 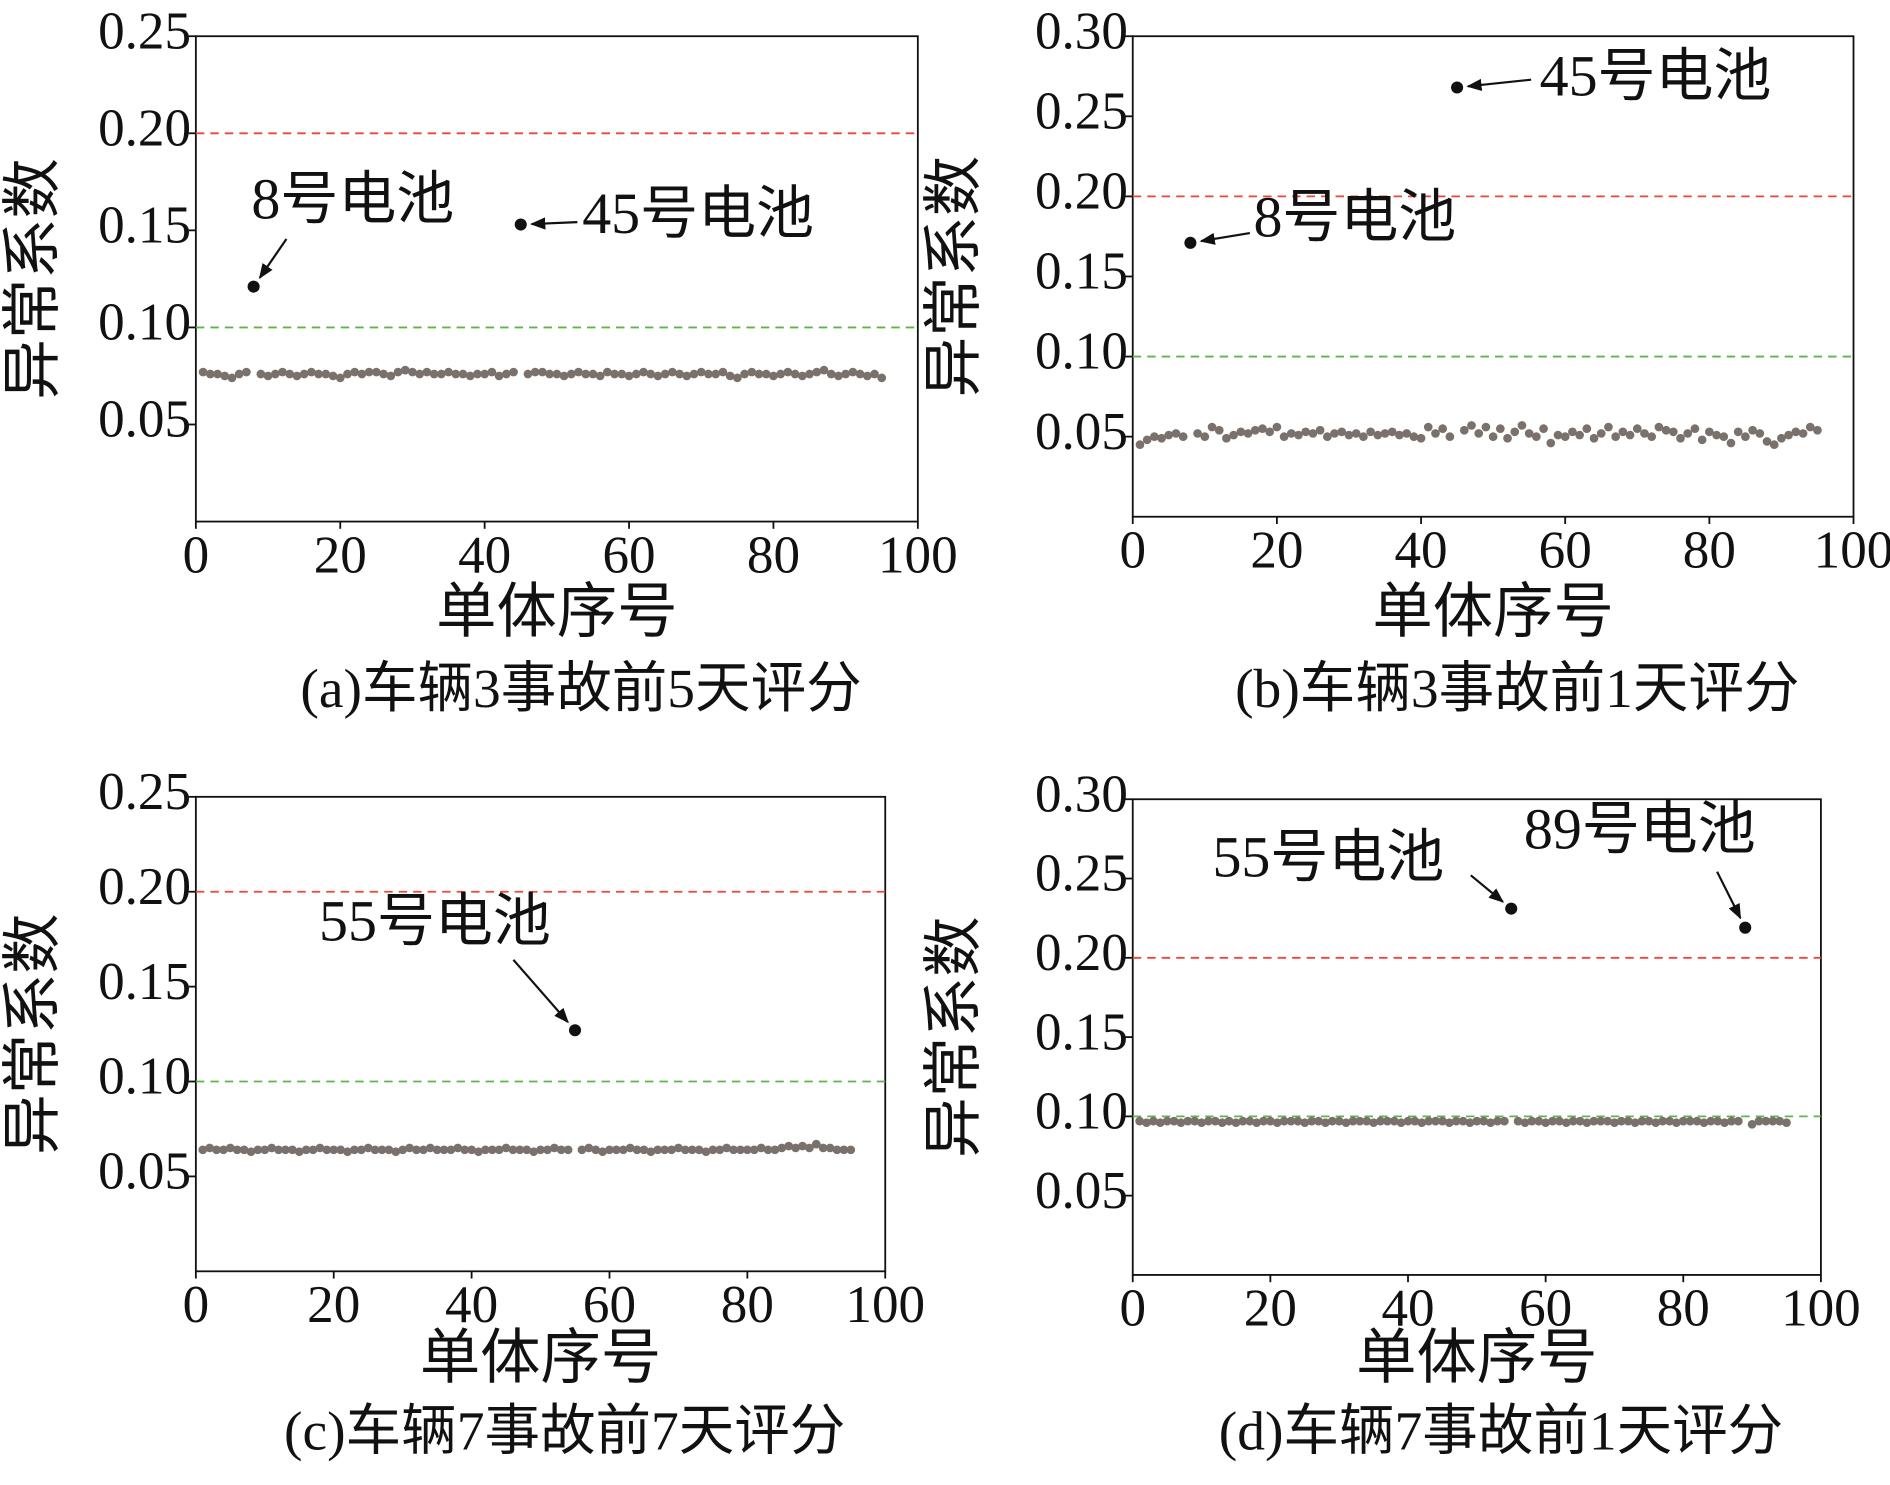 I want to click on annotation-arrow, so click(x=554, y=223).